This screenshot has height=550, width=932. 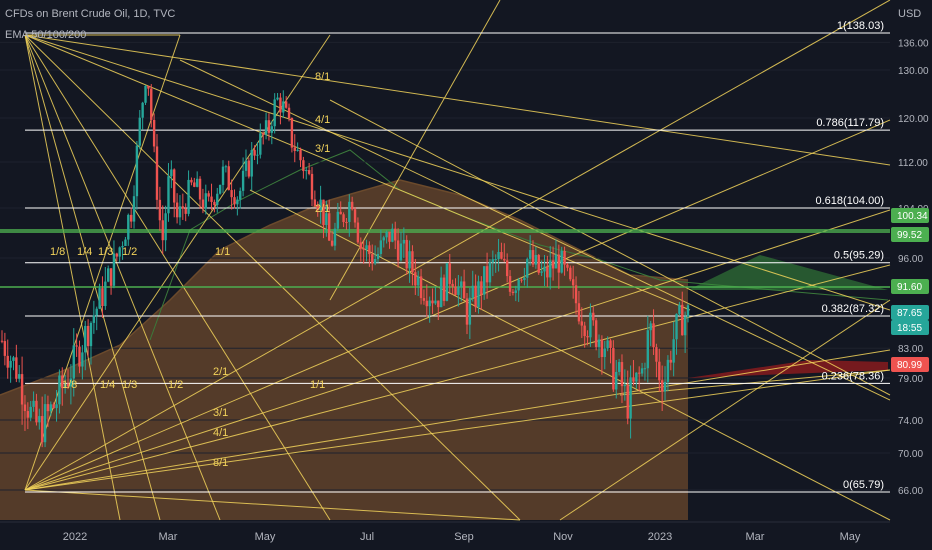 What do you see at coordinates (46, 35) in the screenshot?
I see `indicator-label: EMA 50/100/200` at bounding box center [46, 35].